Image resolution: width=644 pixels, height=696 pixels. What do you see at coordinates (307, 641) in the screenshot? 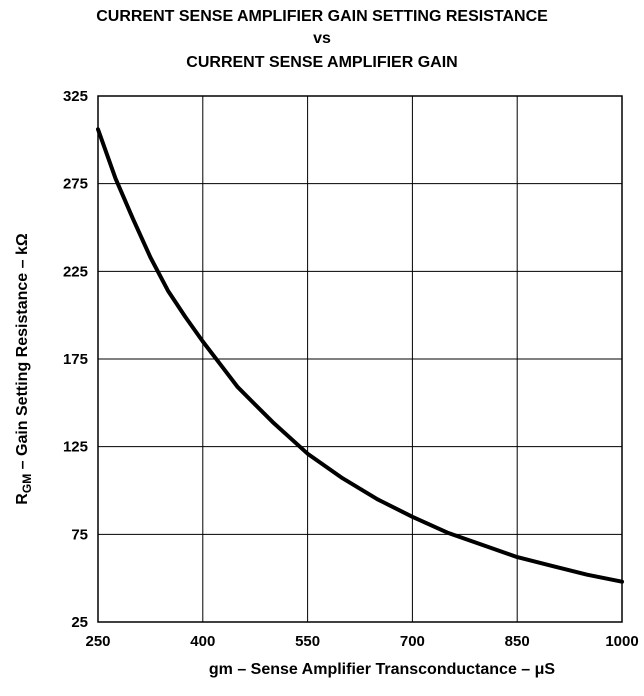
I see `x-tick-label: 550` at bounding box center [307, 641].